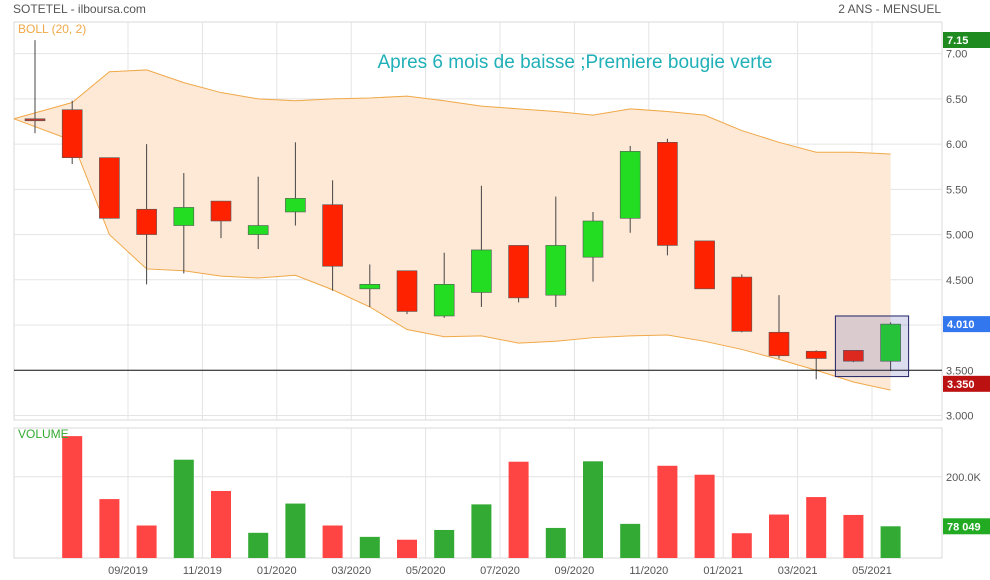  I want to click on volume-tag-label: 78 049, so click(964, 527).